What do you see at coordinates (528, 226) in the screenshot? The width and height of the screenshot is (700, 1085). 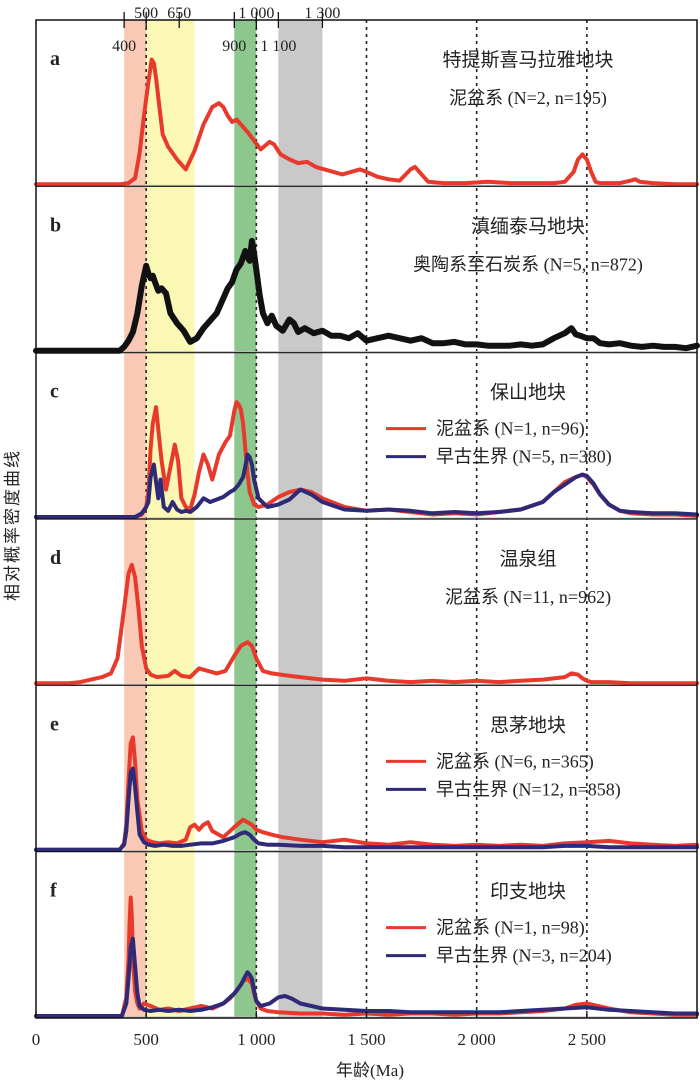 I see `panel-title: 滇缅泰马地块` at bounding box center [528, 226].